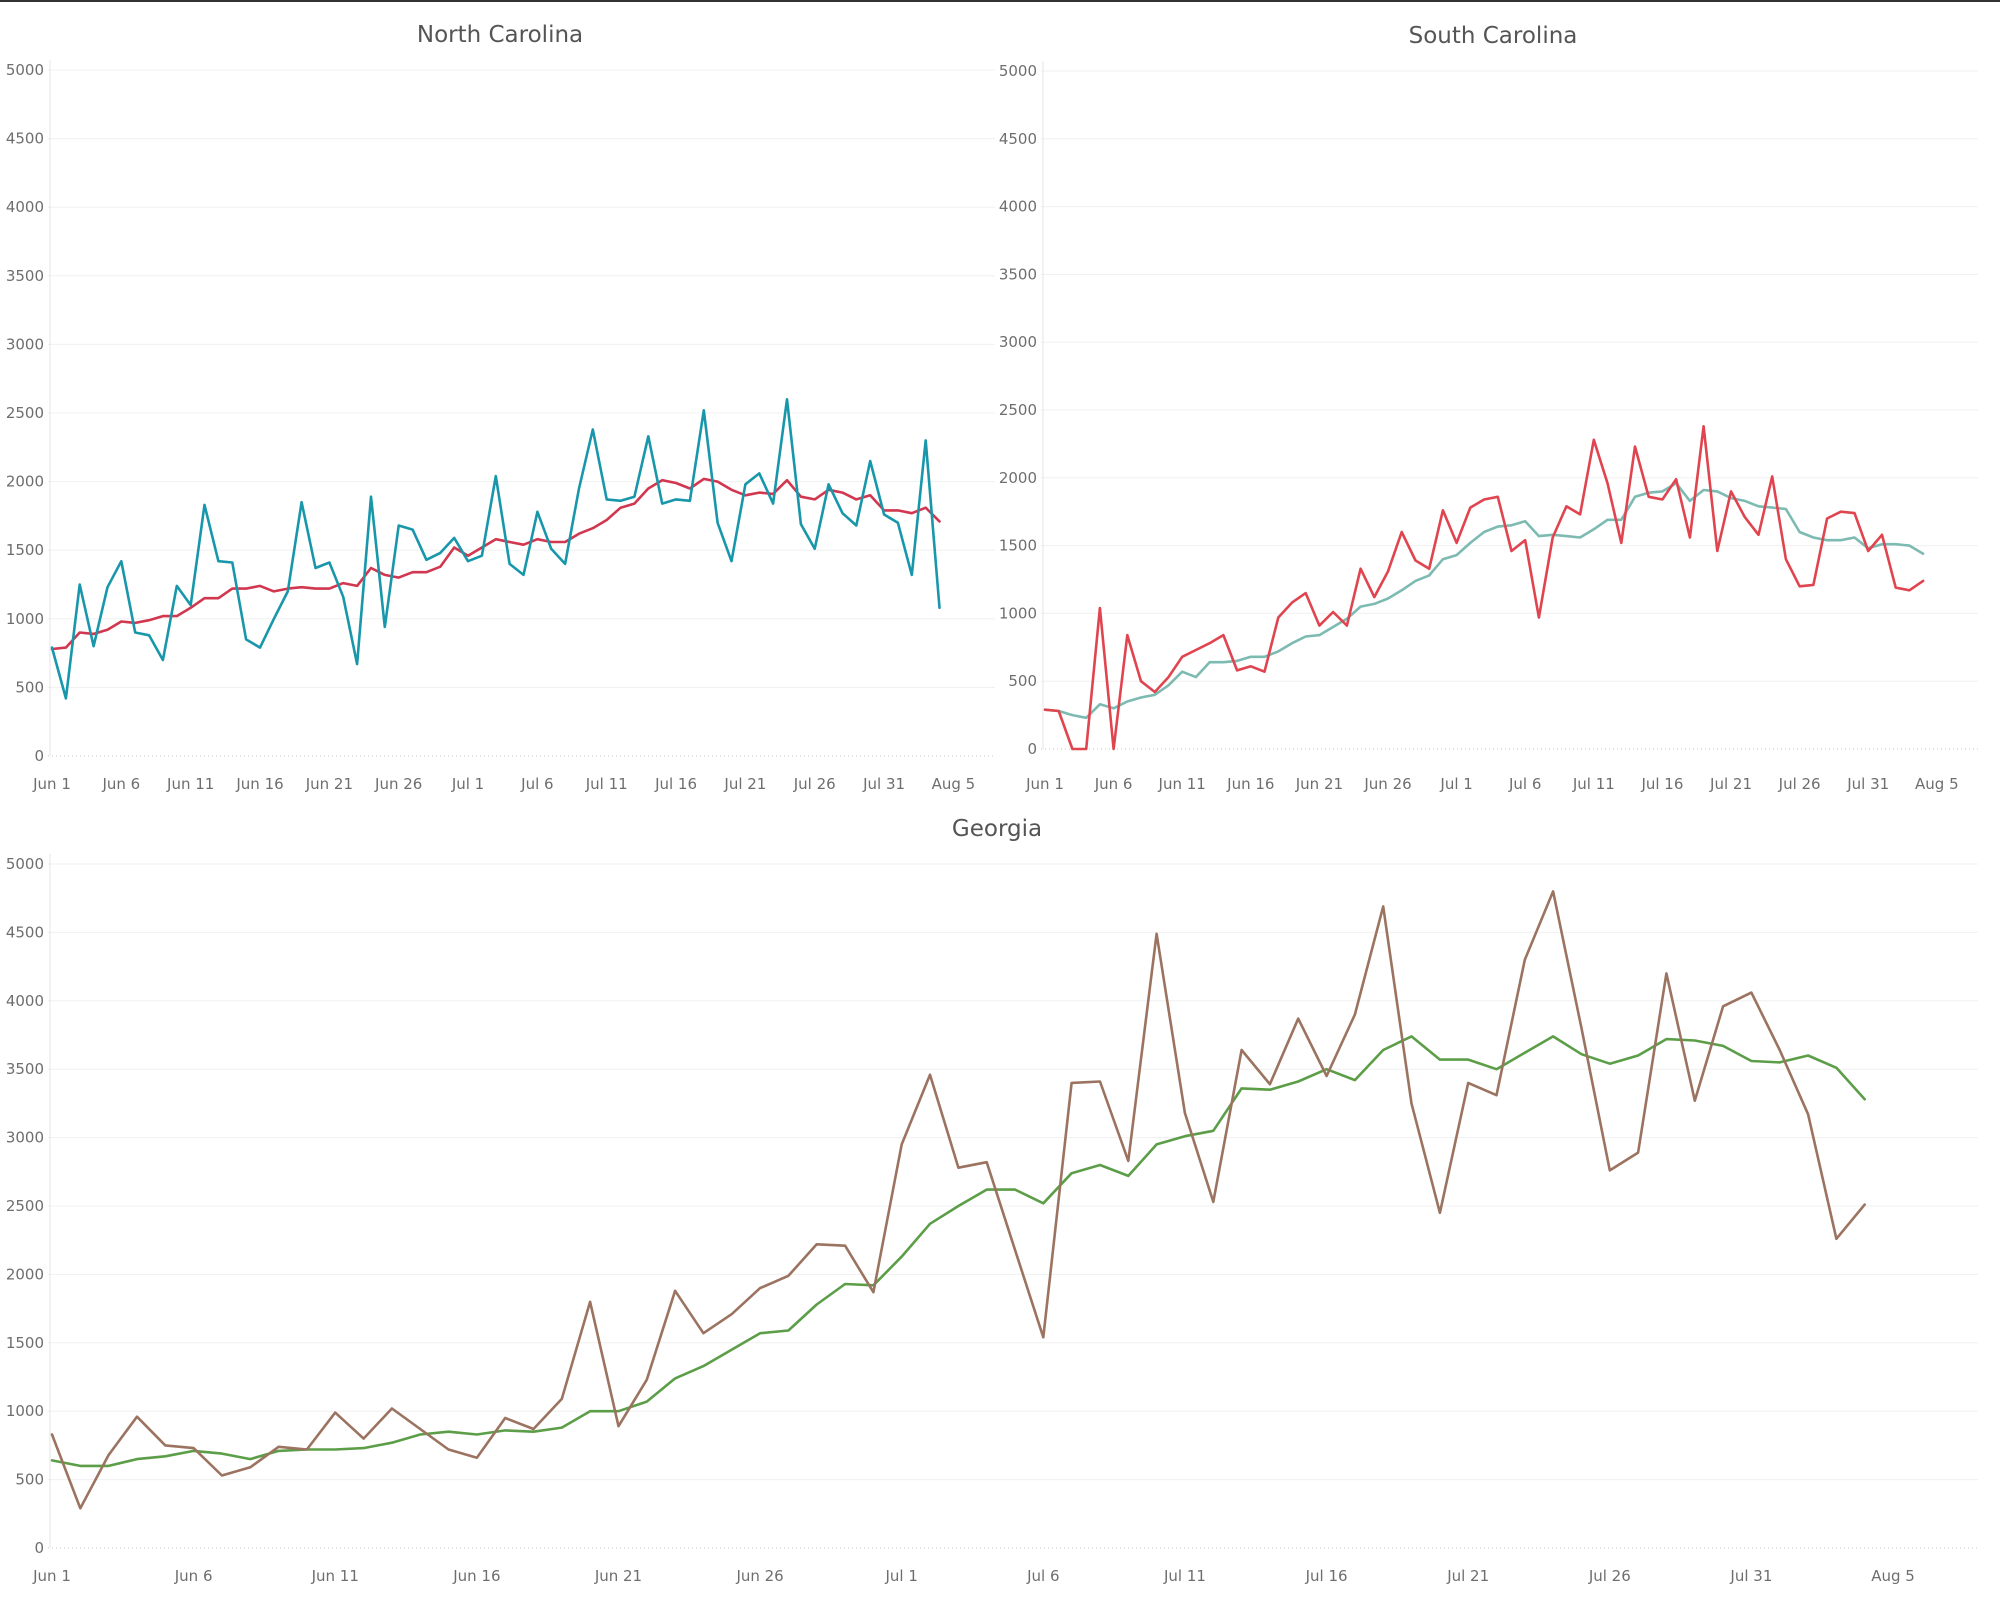 This screenshot has width=2000, height=1600. Describe the element at coordinates (1893, 1576) in the screenshot. I see `georgia-x-tick-label: Aug 5` at that location.